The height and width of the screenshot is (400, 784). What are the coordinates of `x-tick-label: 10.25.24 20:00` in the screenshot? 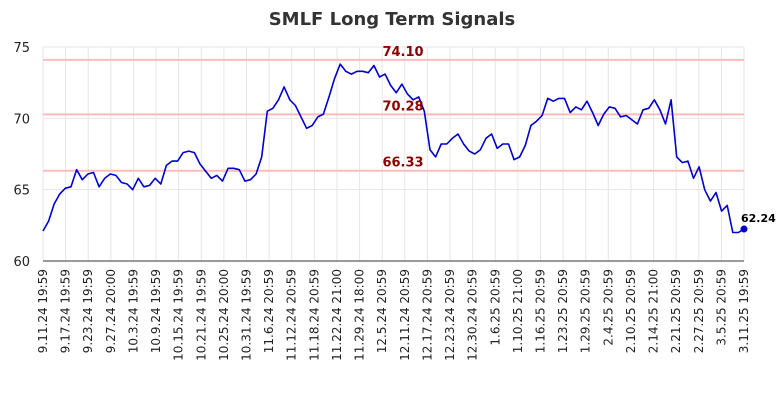 It's located at (224, 315).